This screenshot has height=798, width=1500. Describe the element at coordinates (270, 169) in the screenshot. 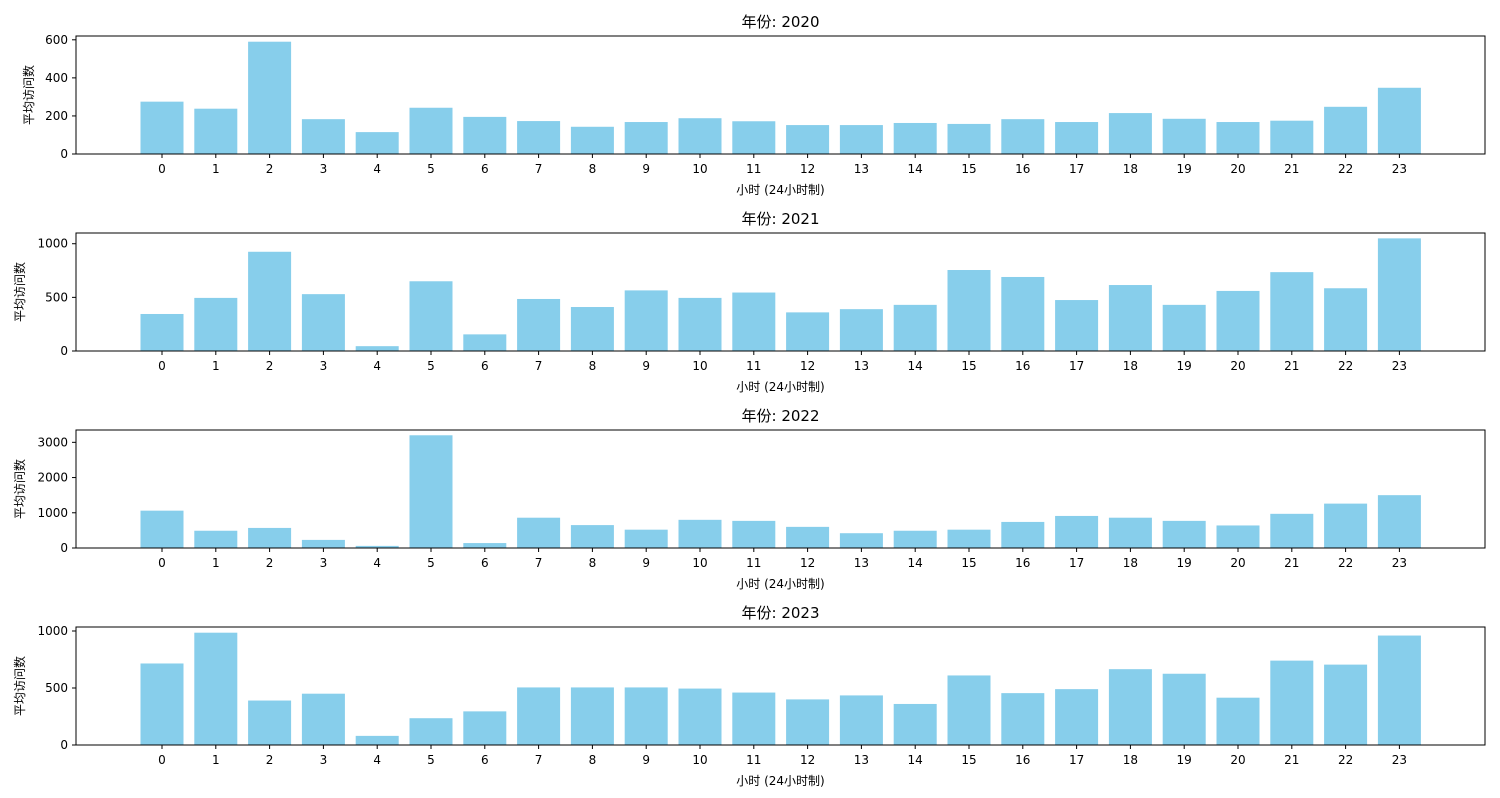

I see `x-tick-label: 2` at that location.